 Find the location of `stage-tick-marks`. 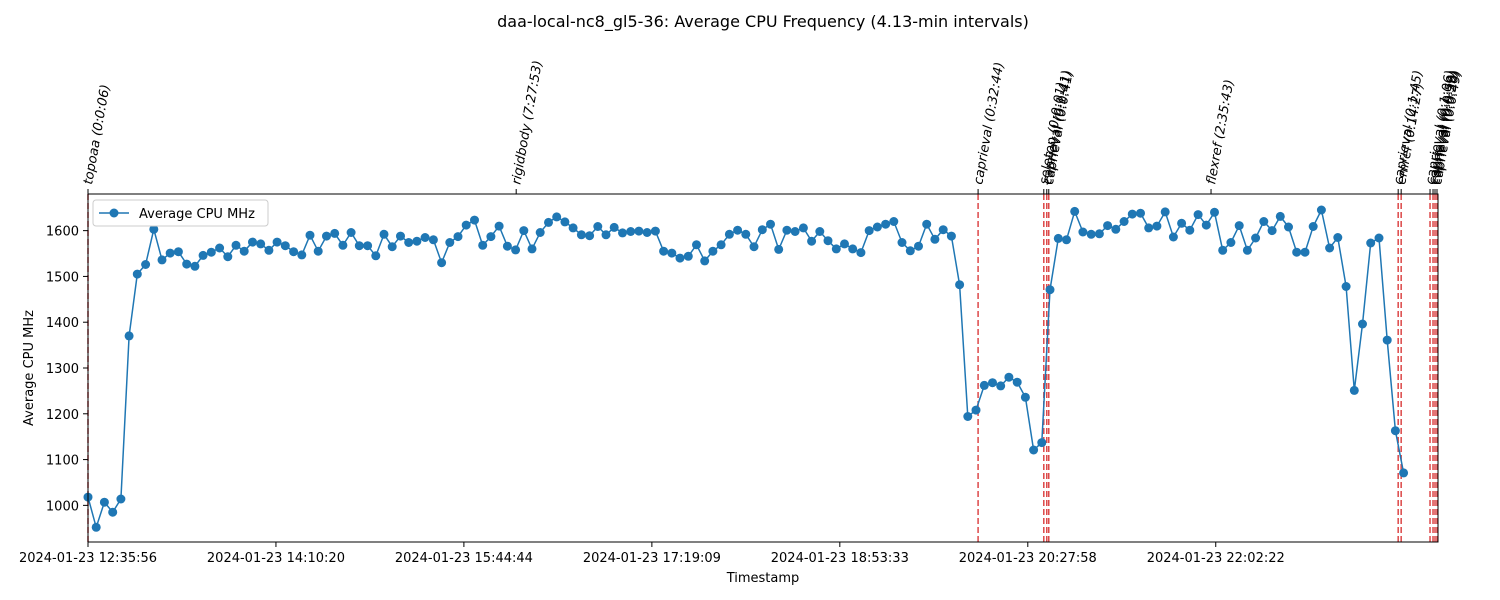

stage-tick-marks is located at coordinates (762, 191).